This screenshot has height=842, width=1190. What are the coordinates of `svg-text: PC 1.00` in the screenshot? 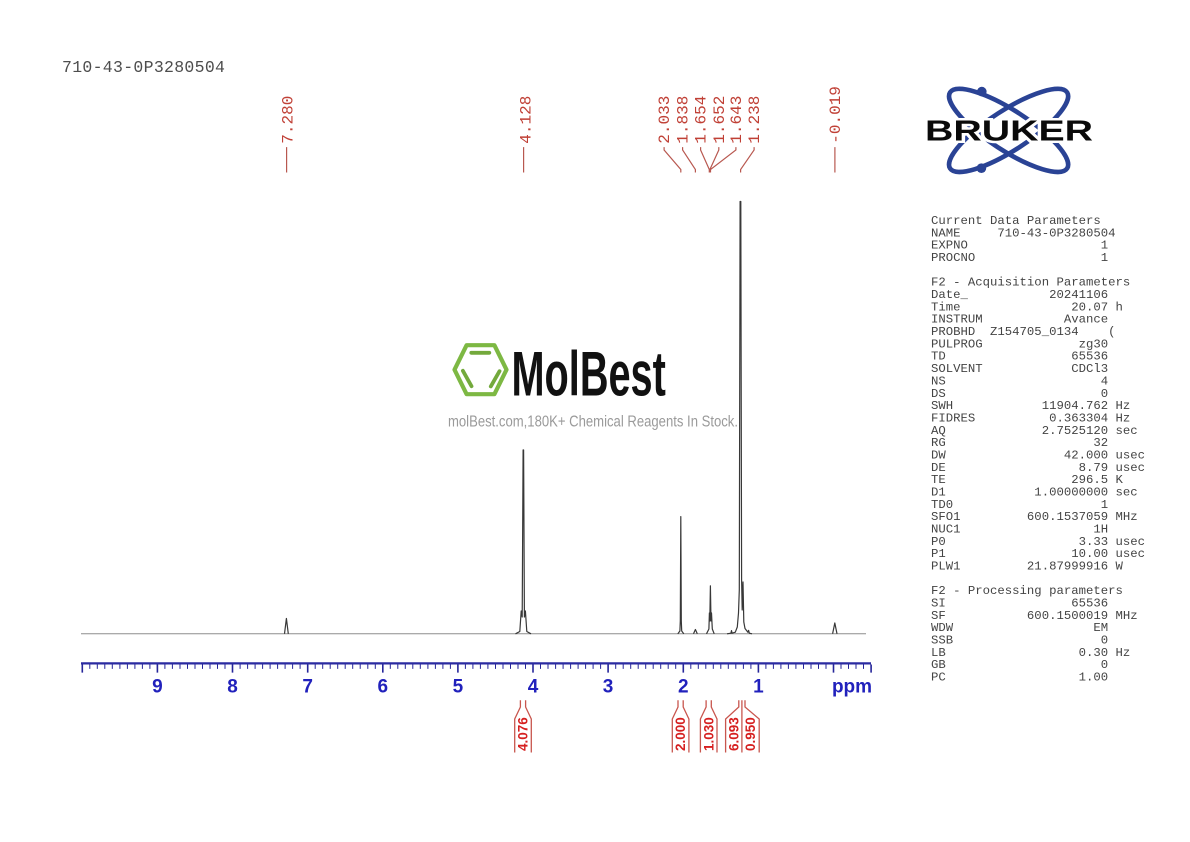 It's located at (1019, 678).